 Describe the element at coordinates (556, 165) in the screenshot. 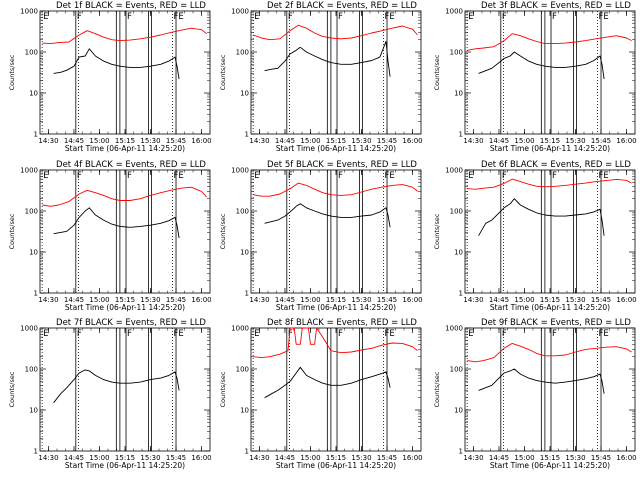

I see `panel-title: Det 6f BLACK = Events, RED = LLD` at that location.